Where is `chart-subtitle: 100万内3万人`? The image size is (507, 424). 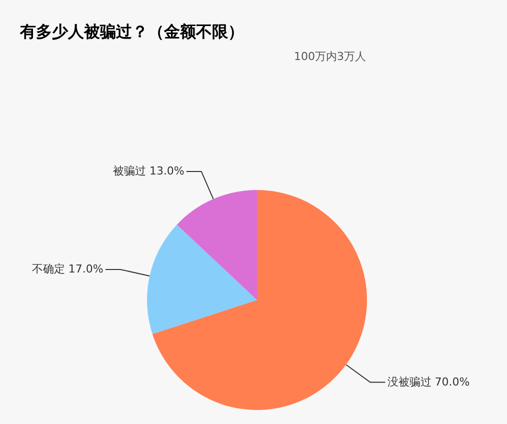 chart-subtitle: 100万内3万人 is located at coordinates (330, 56).